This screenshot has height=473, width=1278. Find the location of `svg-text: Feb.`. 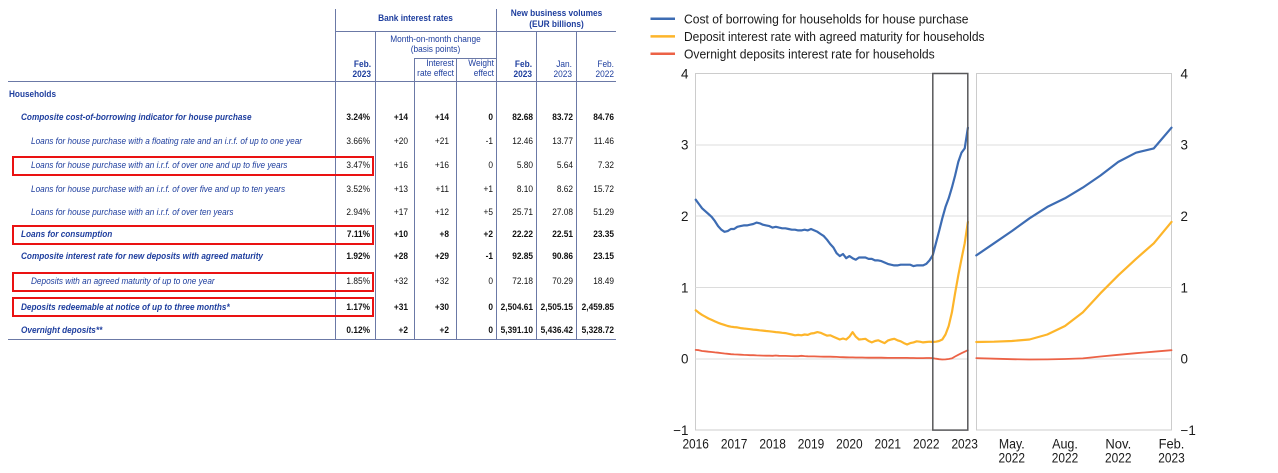

svg-text: Feb. is located at coordinates (1172, 444).